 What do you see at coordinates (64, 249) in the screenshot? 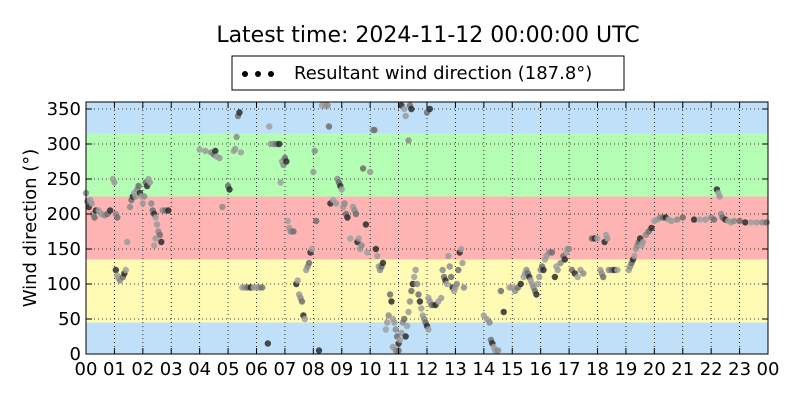
I see `y-tick-label: 150` at bounding box center [64, 249].